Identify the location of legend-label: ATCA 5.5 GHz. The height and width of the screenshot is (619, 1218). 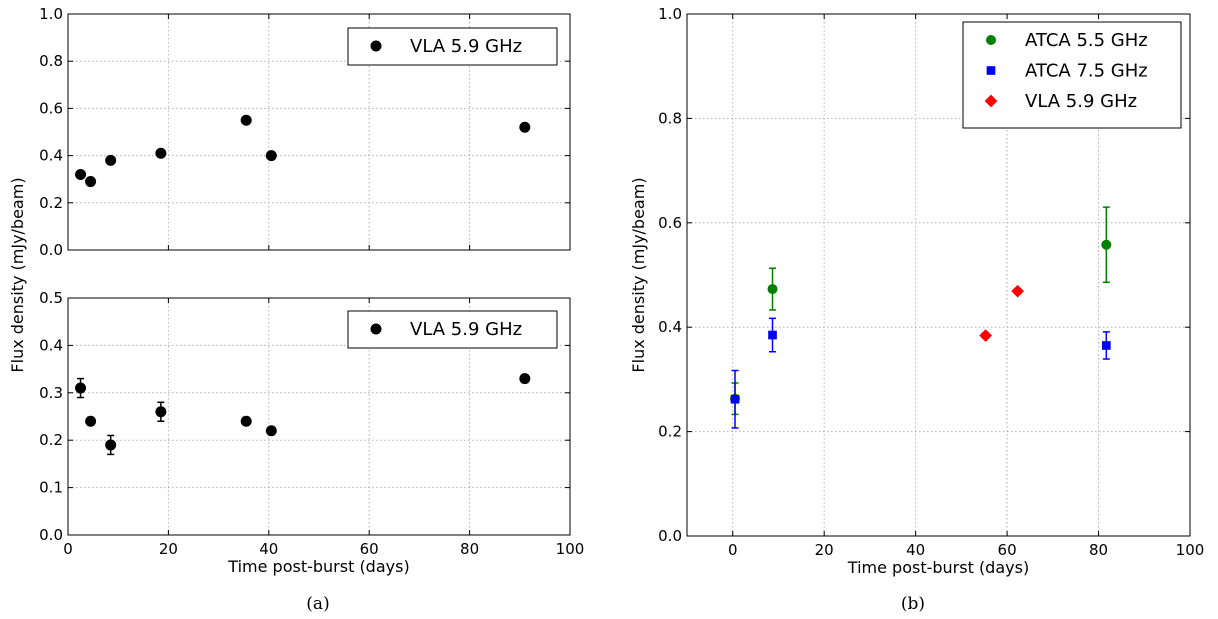
(1086, 40).